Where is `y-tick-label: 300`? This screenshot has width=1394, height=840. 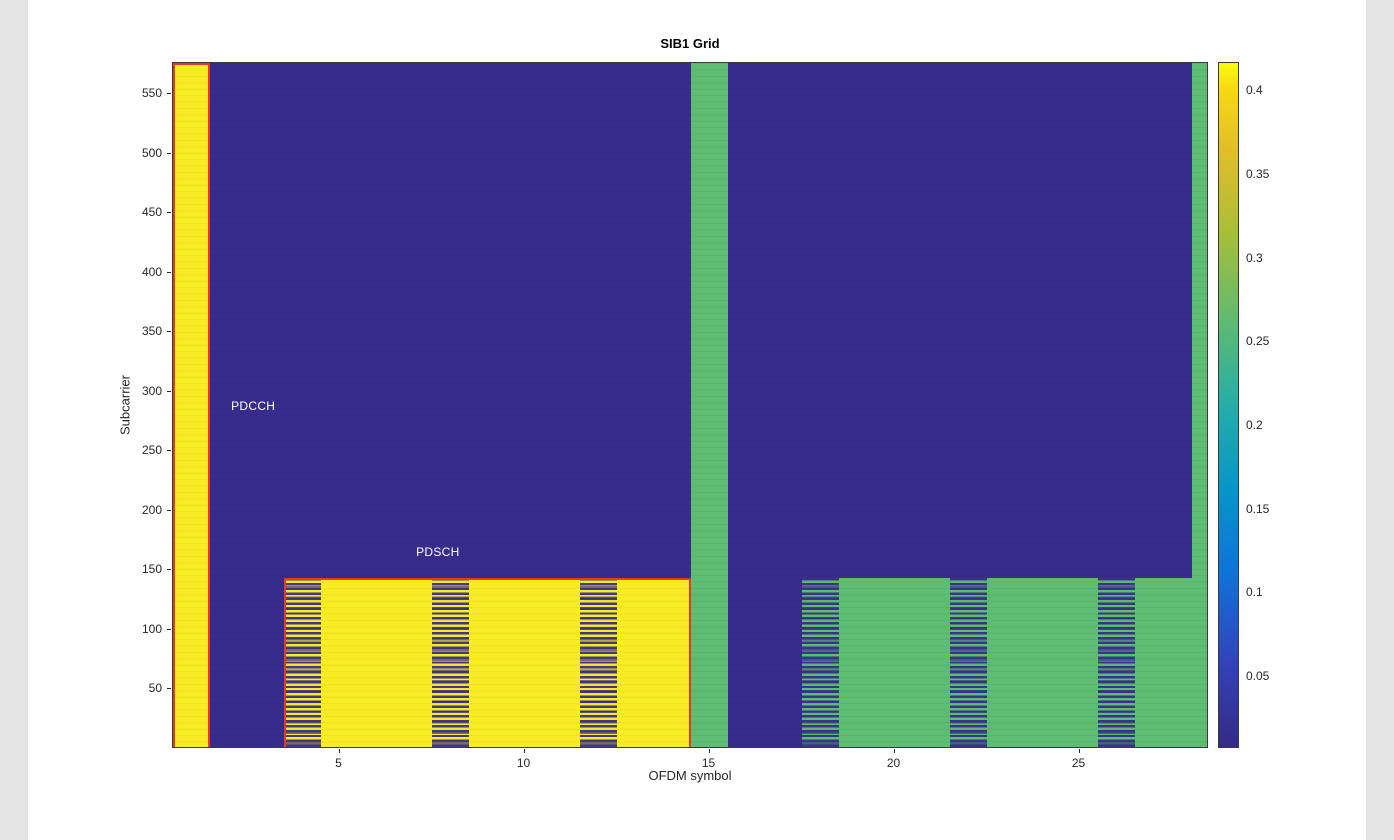 y-tick-label: 300 is located at coordinates (151, 390).